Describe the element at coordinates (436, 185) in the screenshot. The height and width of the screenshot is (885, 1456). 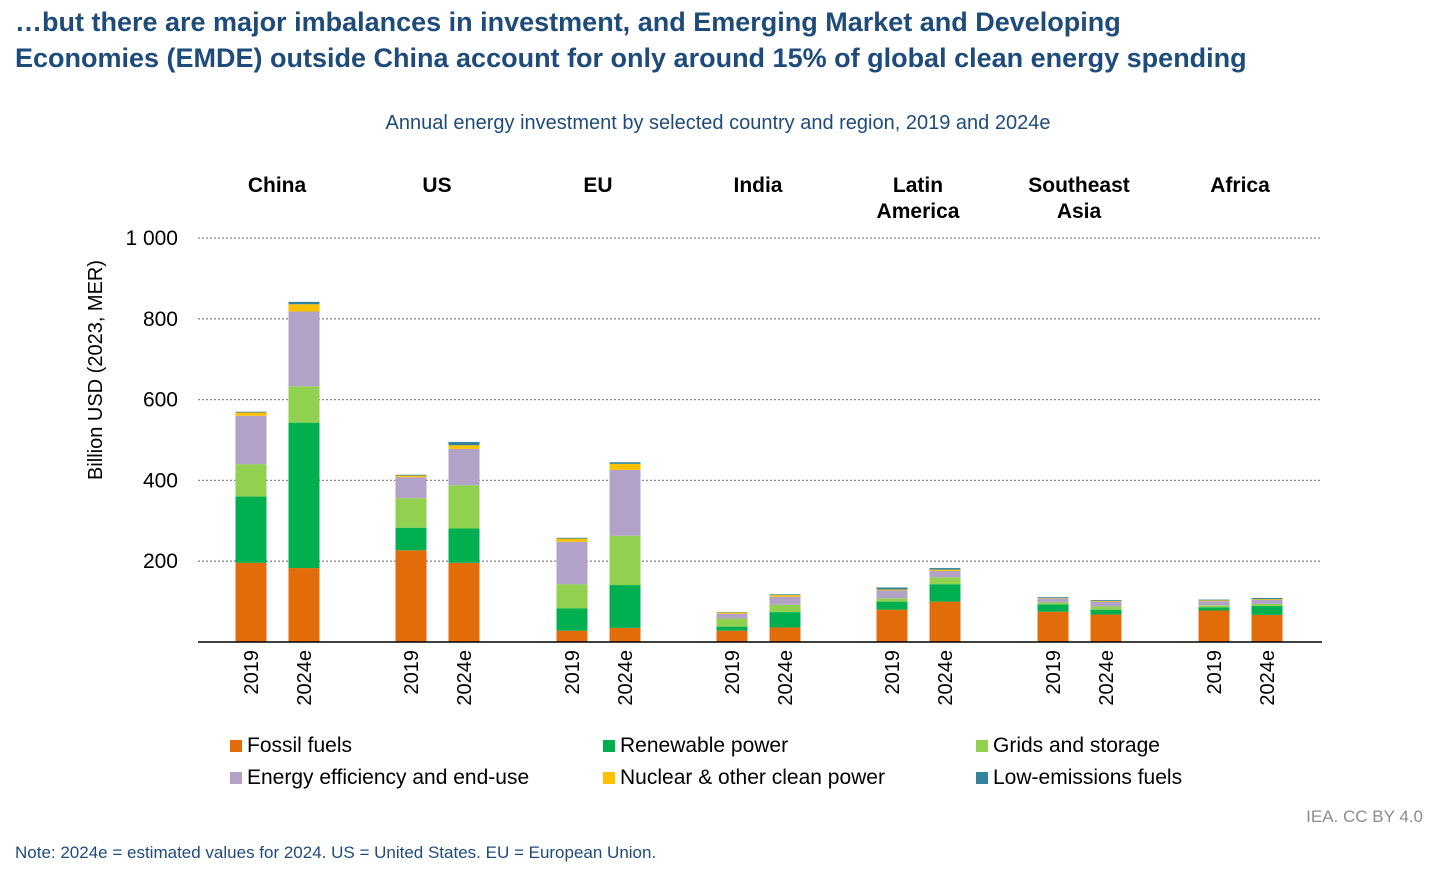
I see `group-label: US` at that location.